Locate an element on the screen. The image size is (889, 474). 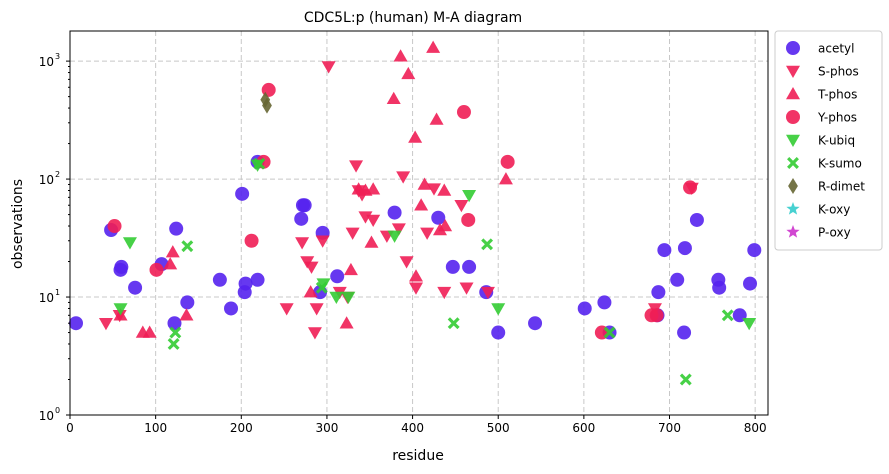
legend-label: R-dimet is located at coordinates (841, 187).